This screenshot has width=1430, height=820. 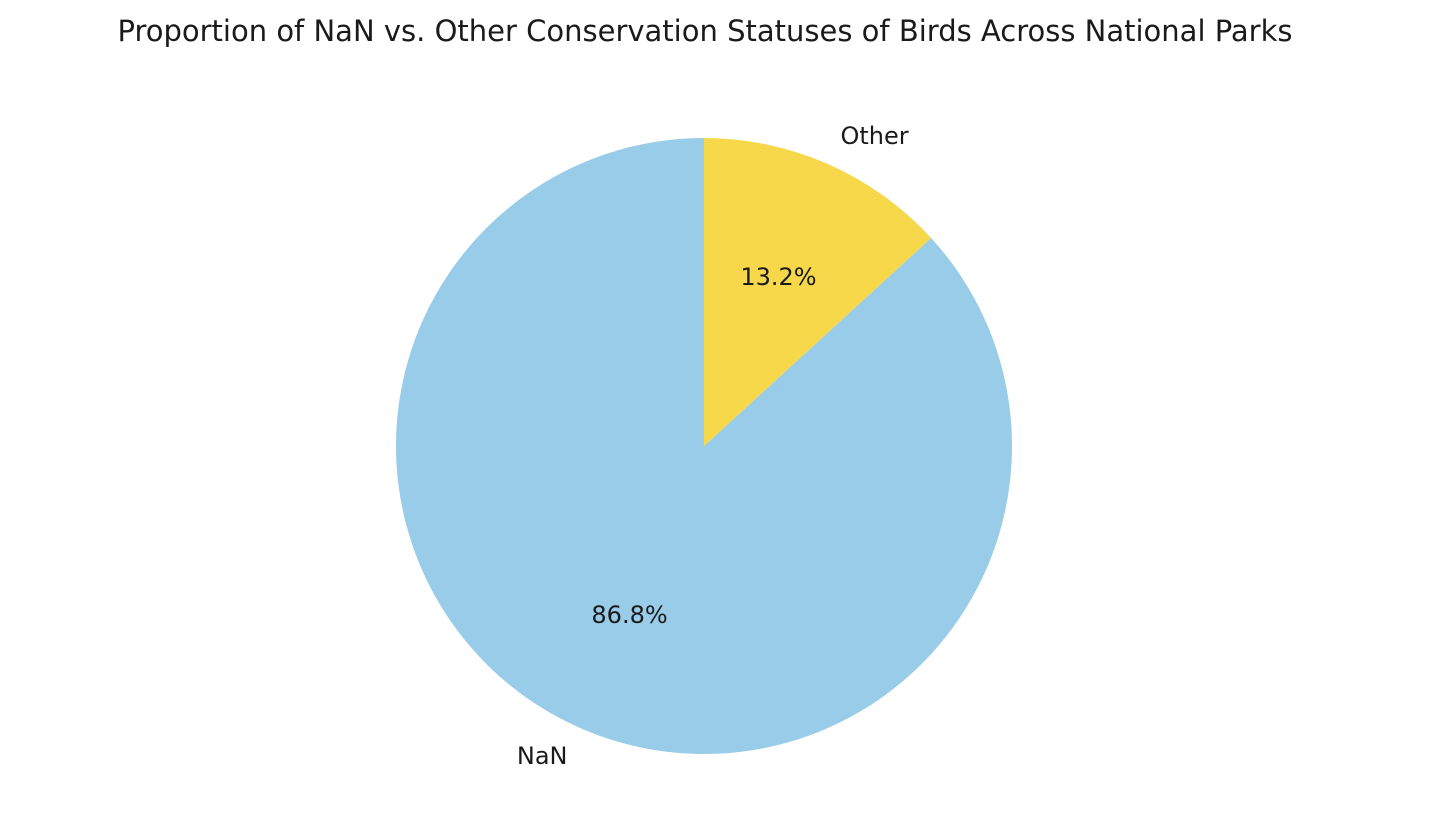 What do you see at coordinates (875, 136) in the screenshot?
I see `slice-label-other: Other` at bounding box center [875, 136].